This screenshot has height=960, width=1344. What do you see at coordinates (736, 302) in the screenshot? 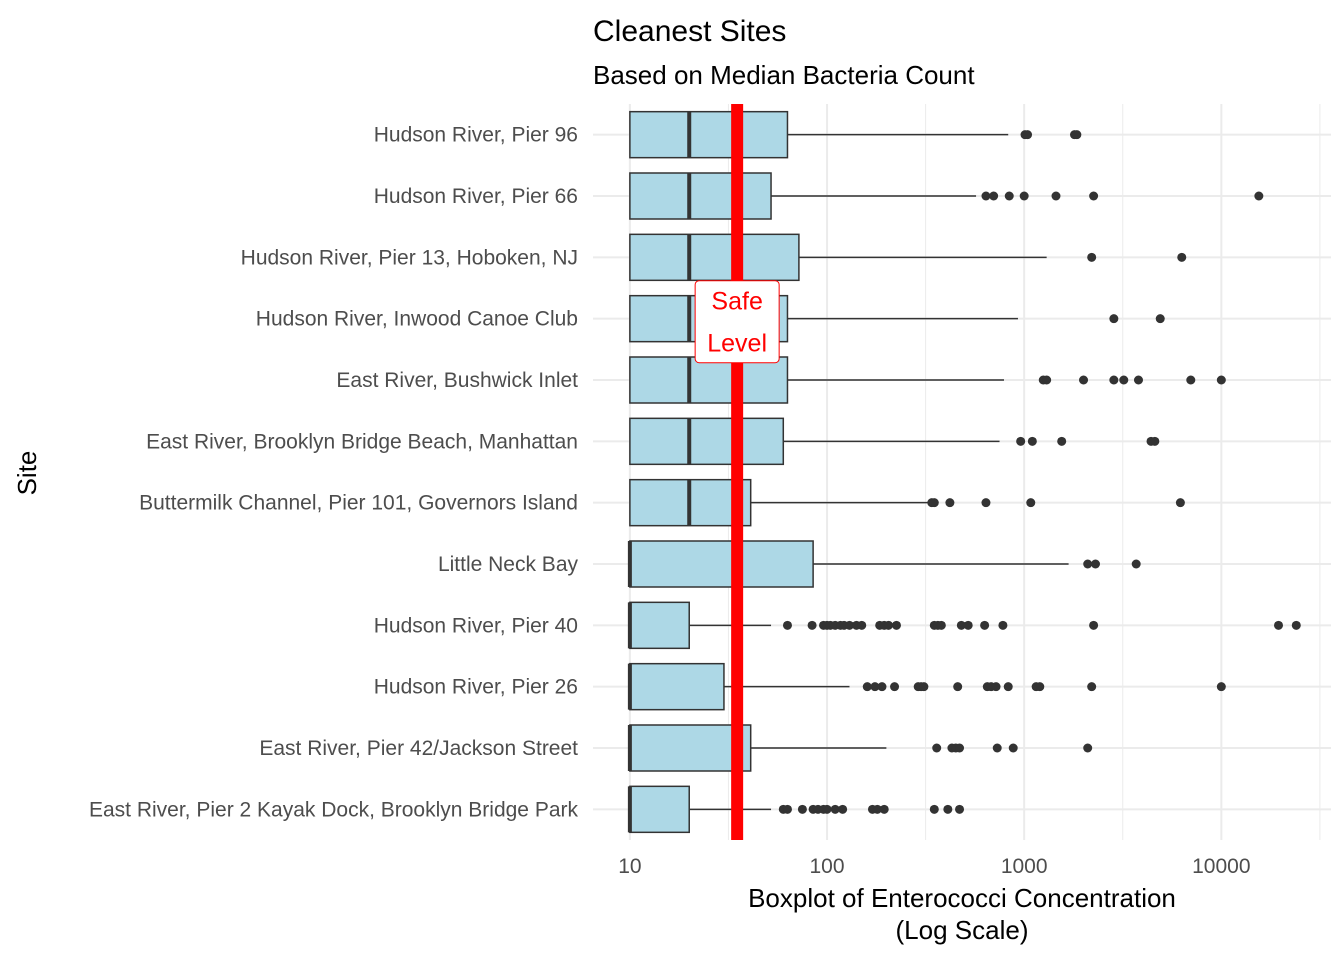
I see `safe-level-label-line: Safe` at bounding box center [736, 302].